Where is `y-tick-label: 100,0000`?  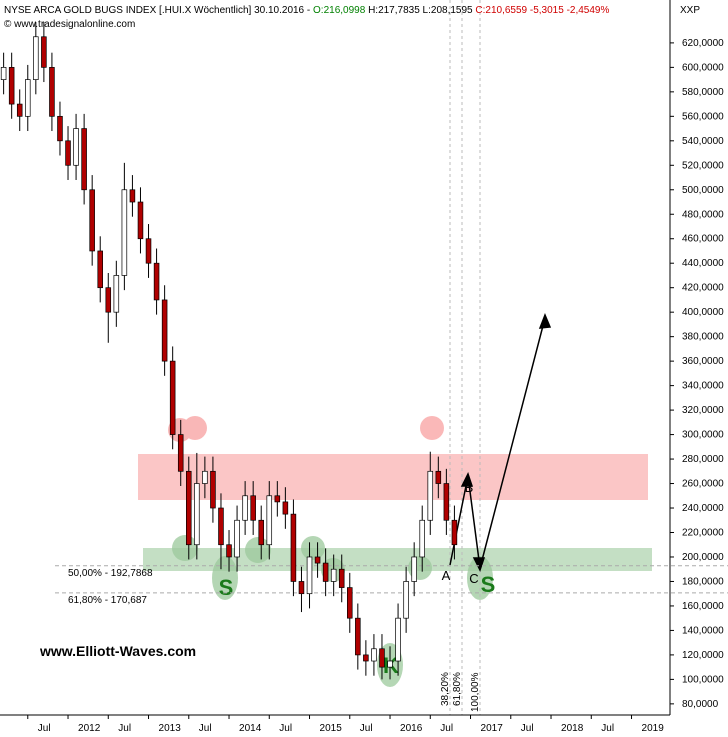
y-tick-label: 100,0000 is located at coordinates (703, 679).